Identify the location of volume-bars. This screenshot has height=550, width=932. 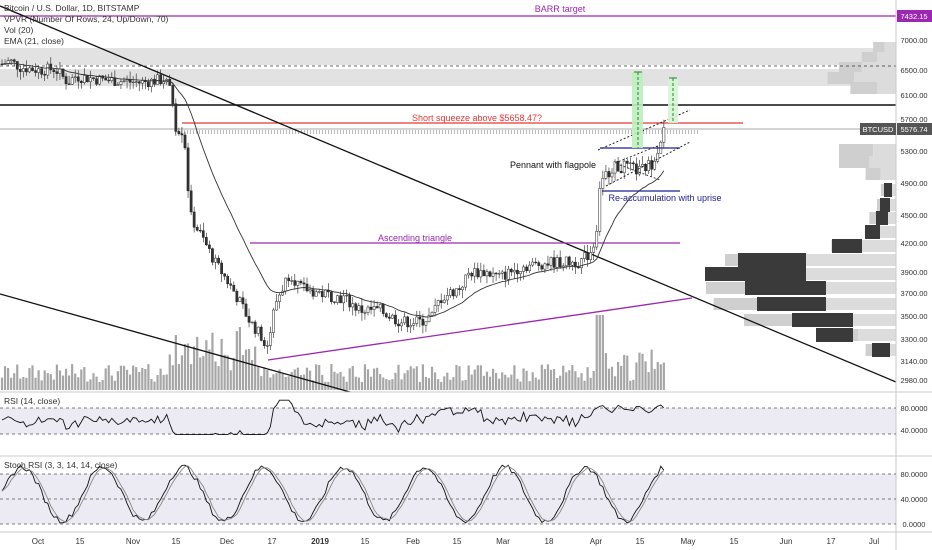
(332, 352).